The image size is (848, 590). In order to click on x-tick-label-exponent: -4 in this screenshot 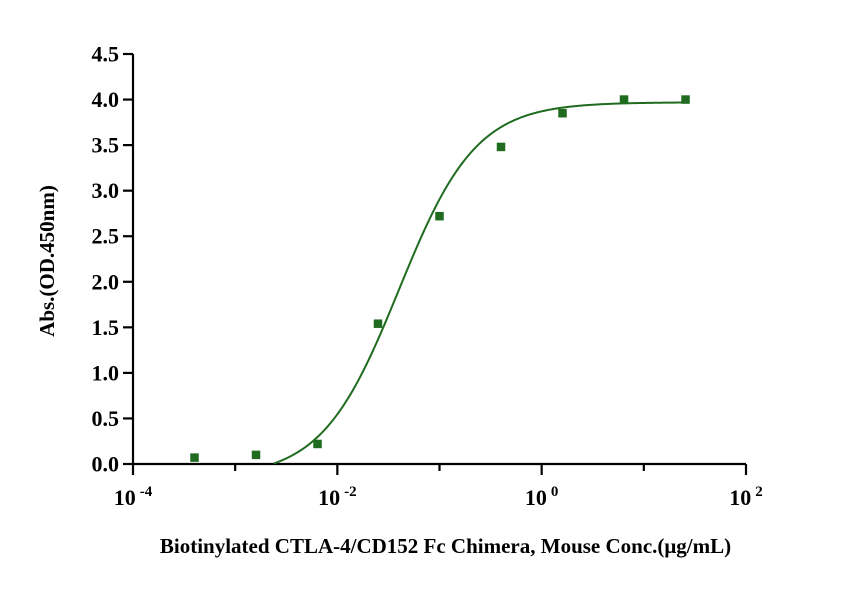, I will do `click(146, 492)`.